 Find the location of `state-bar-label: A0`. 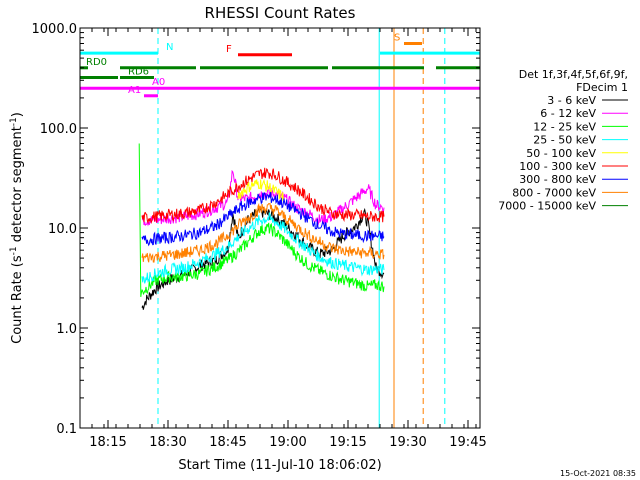

state-bar-label: A0 is located at coordinates (158, 82).